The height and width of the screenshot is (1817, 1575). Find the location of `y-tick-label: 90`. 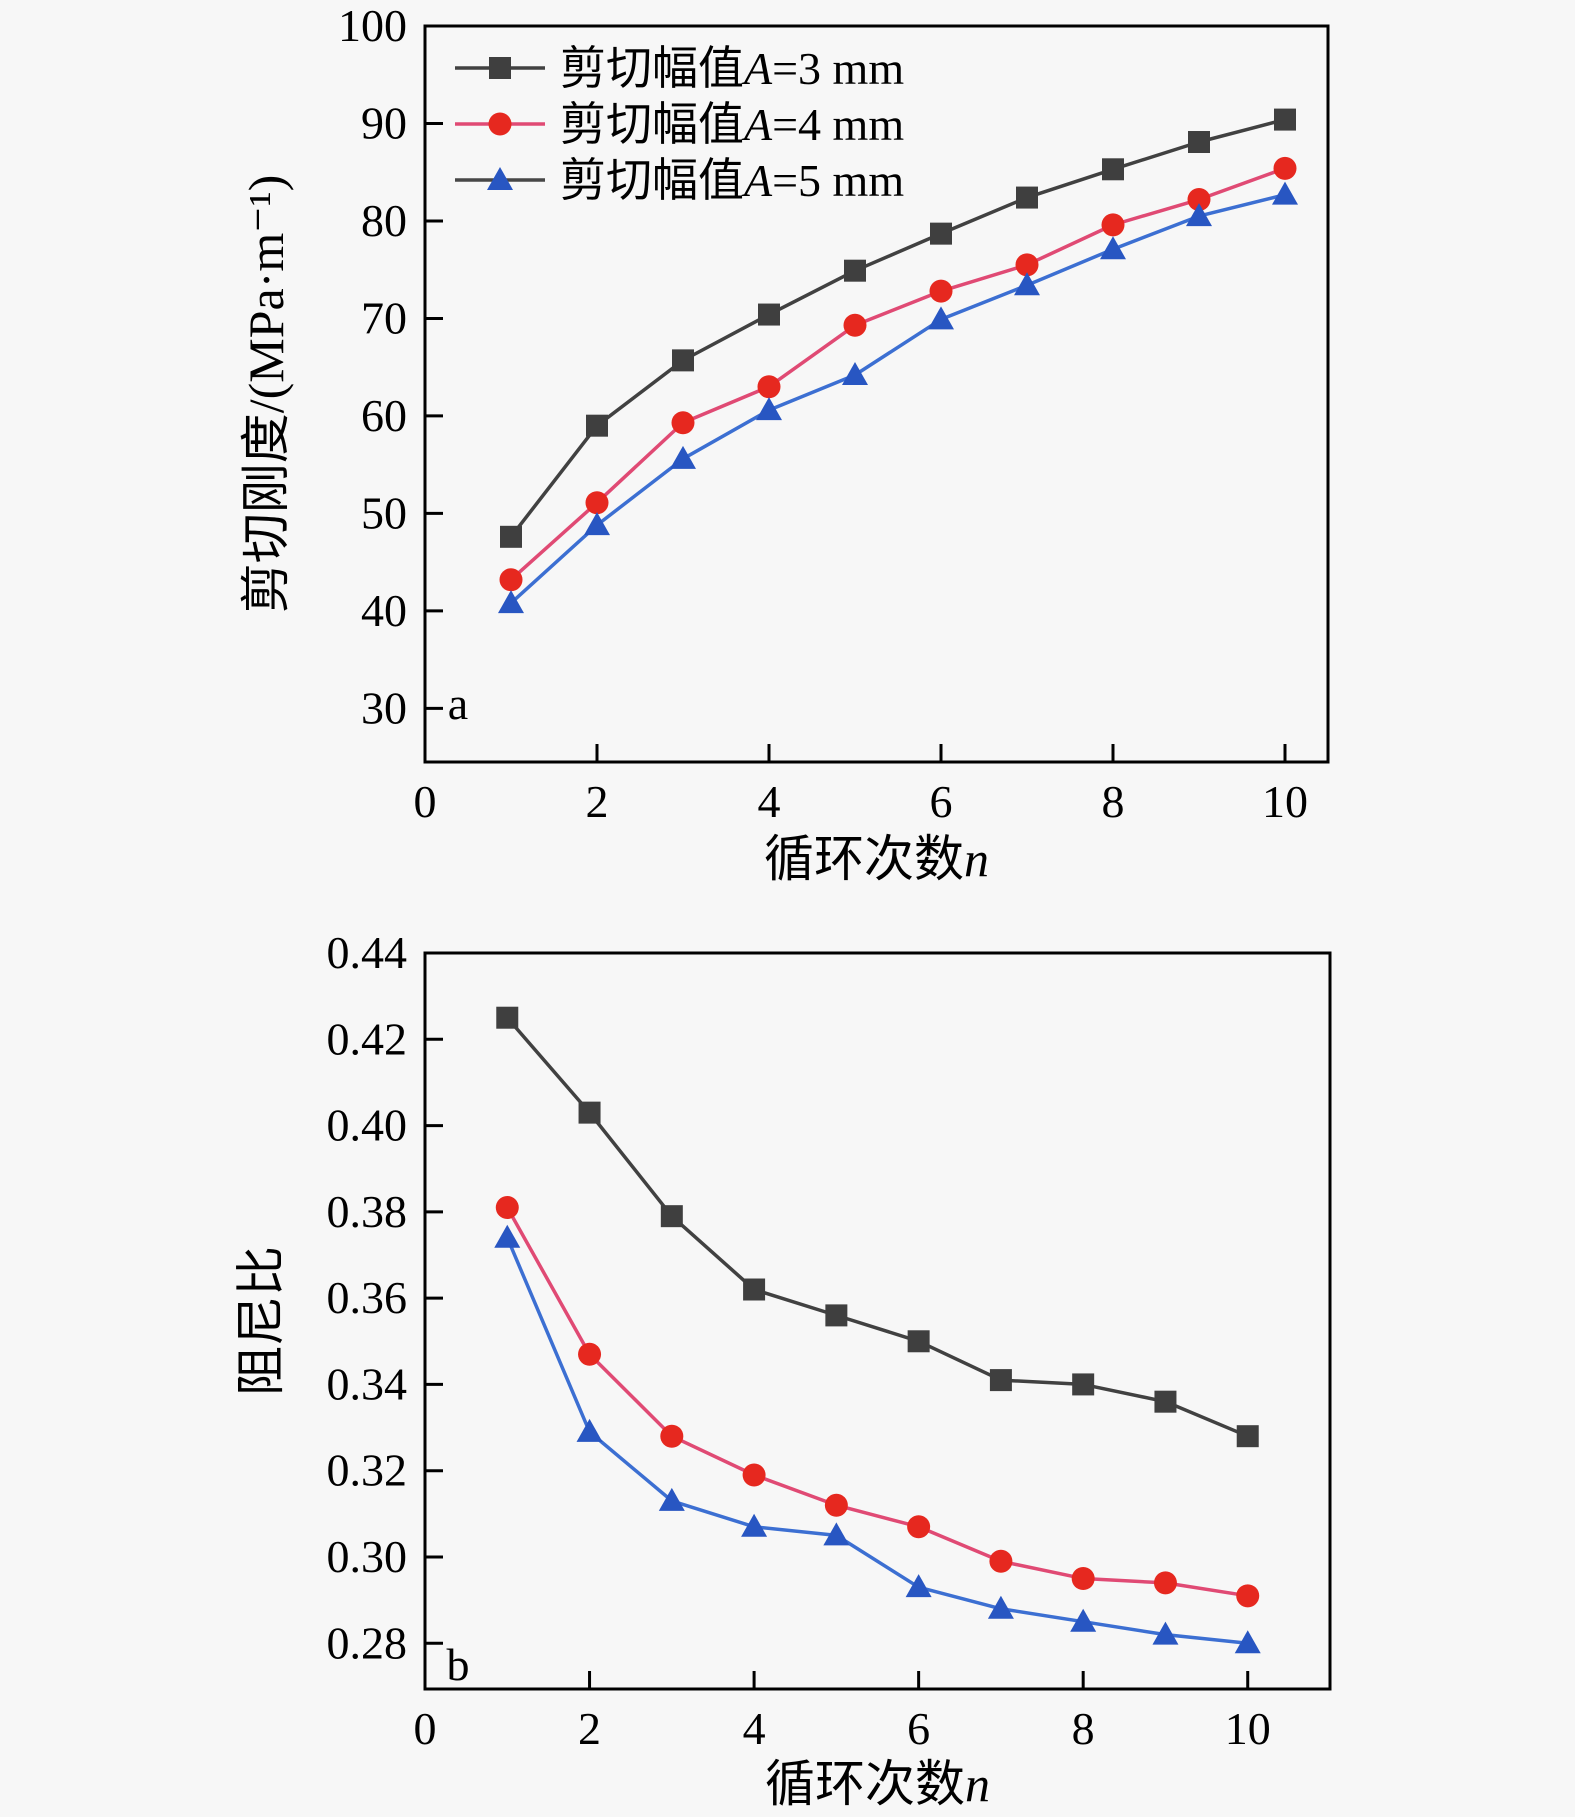

y-tick-label: 90 is located at coordinates (384, 122).